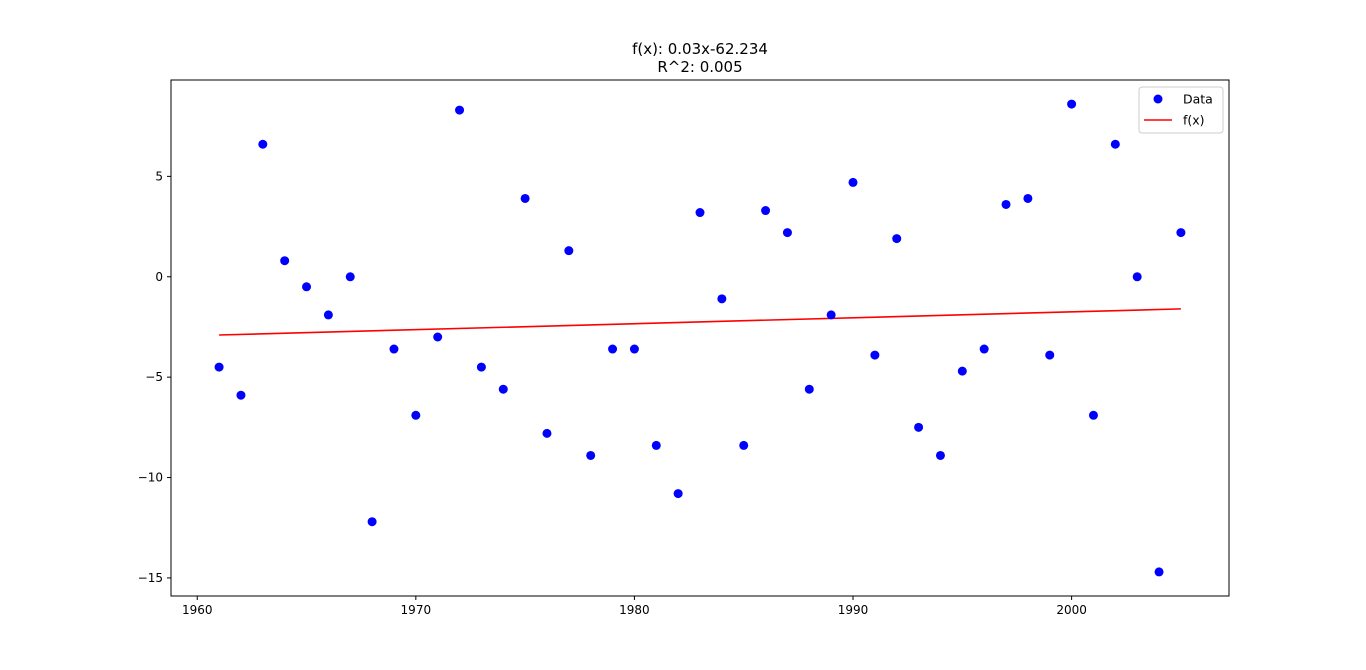 This screenshot has width=1366, height=670. I want to click on x-axis: 1960 1970 1980 1990 2000, so click(634, 606).